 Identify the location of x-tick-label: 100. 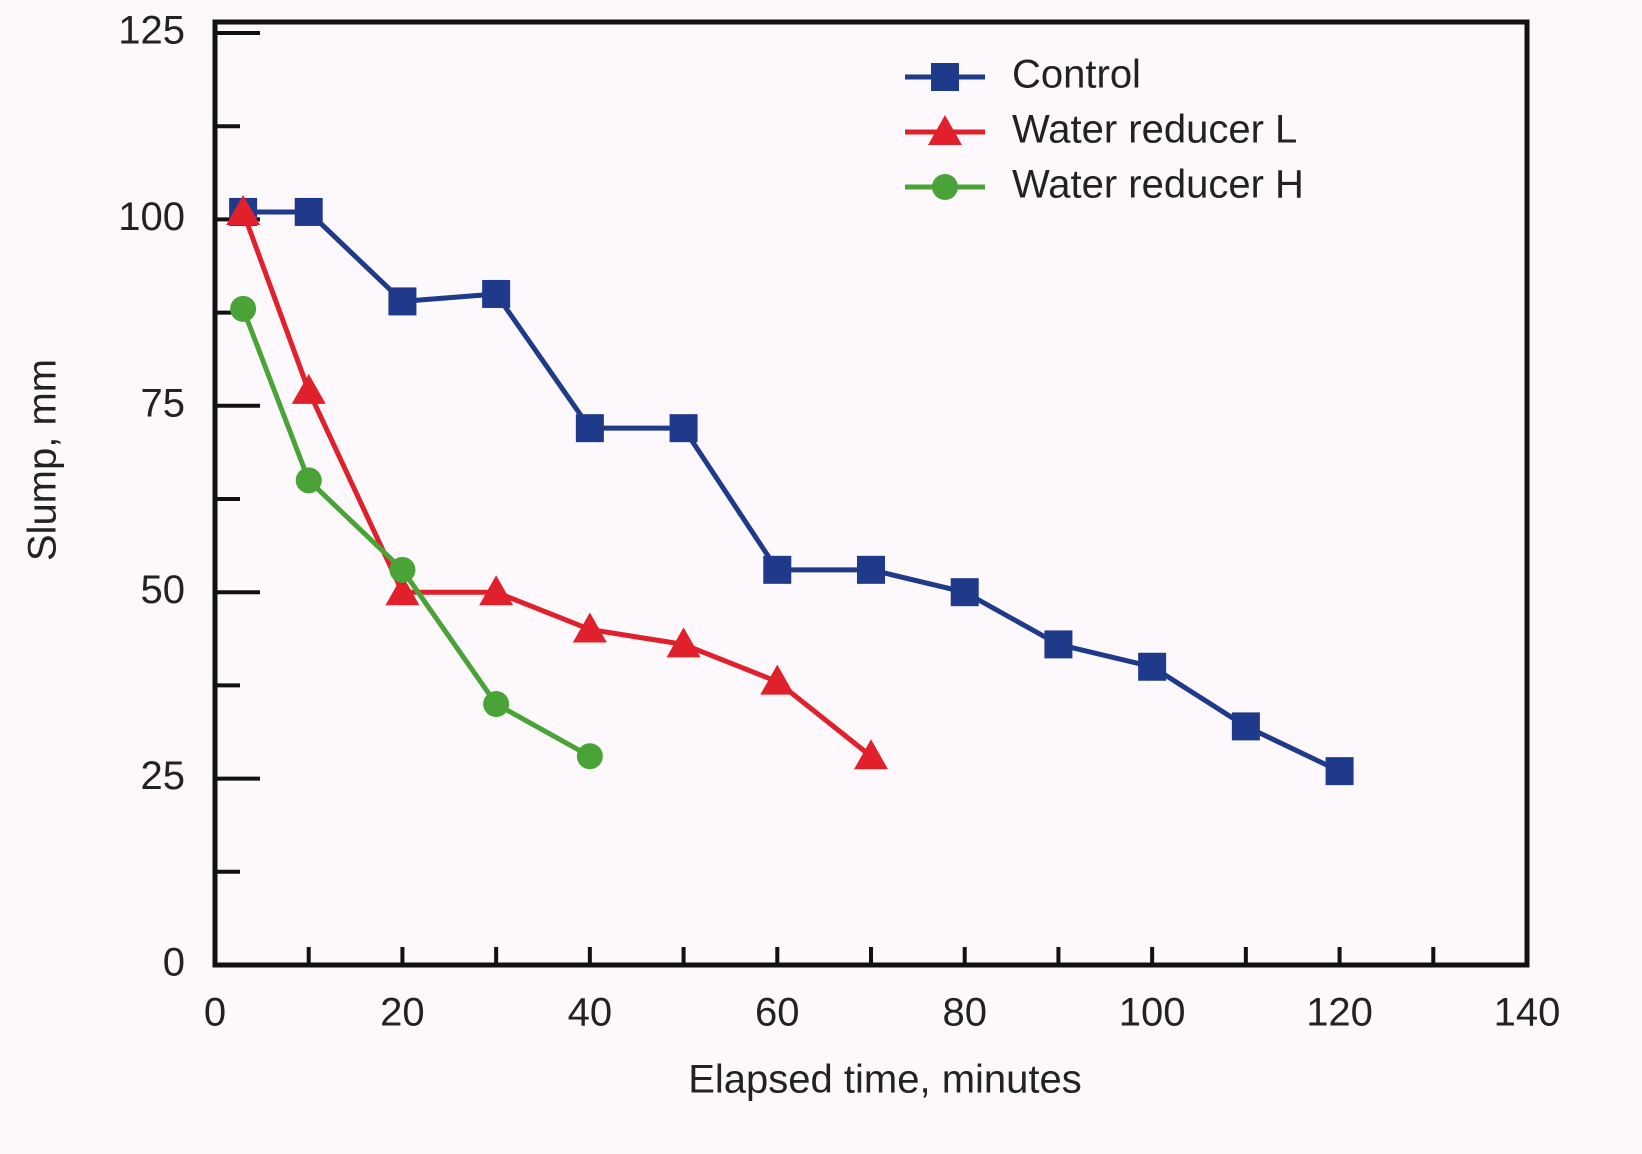
(1152, 1013).